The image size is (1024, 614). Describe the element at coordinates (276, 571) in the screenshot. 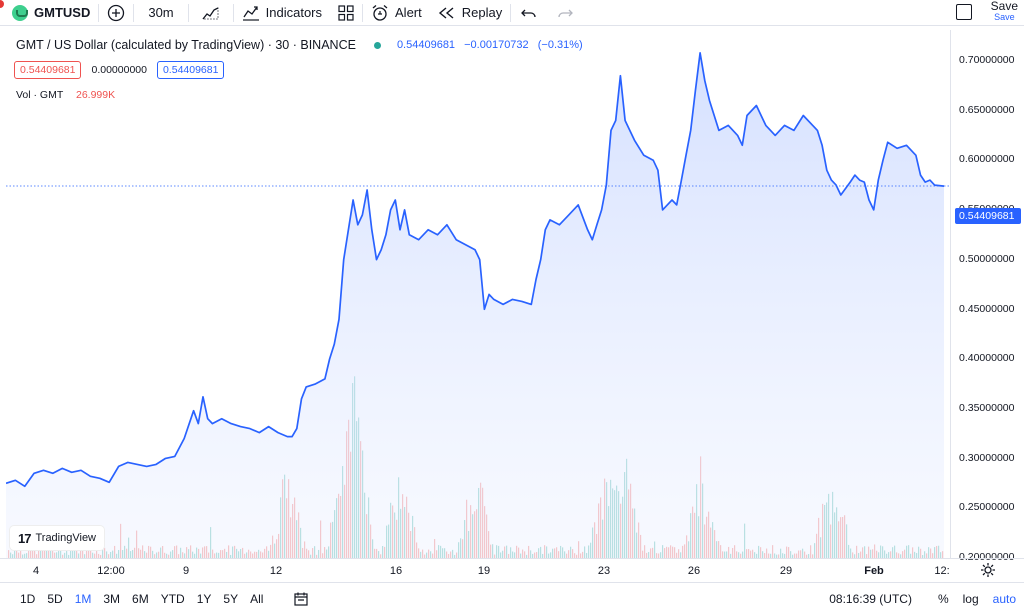

I see `time-tick-label: 12` at that location.